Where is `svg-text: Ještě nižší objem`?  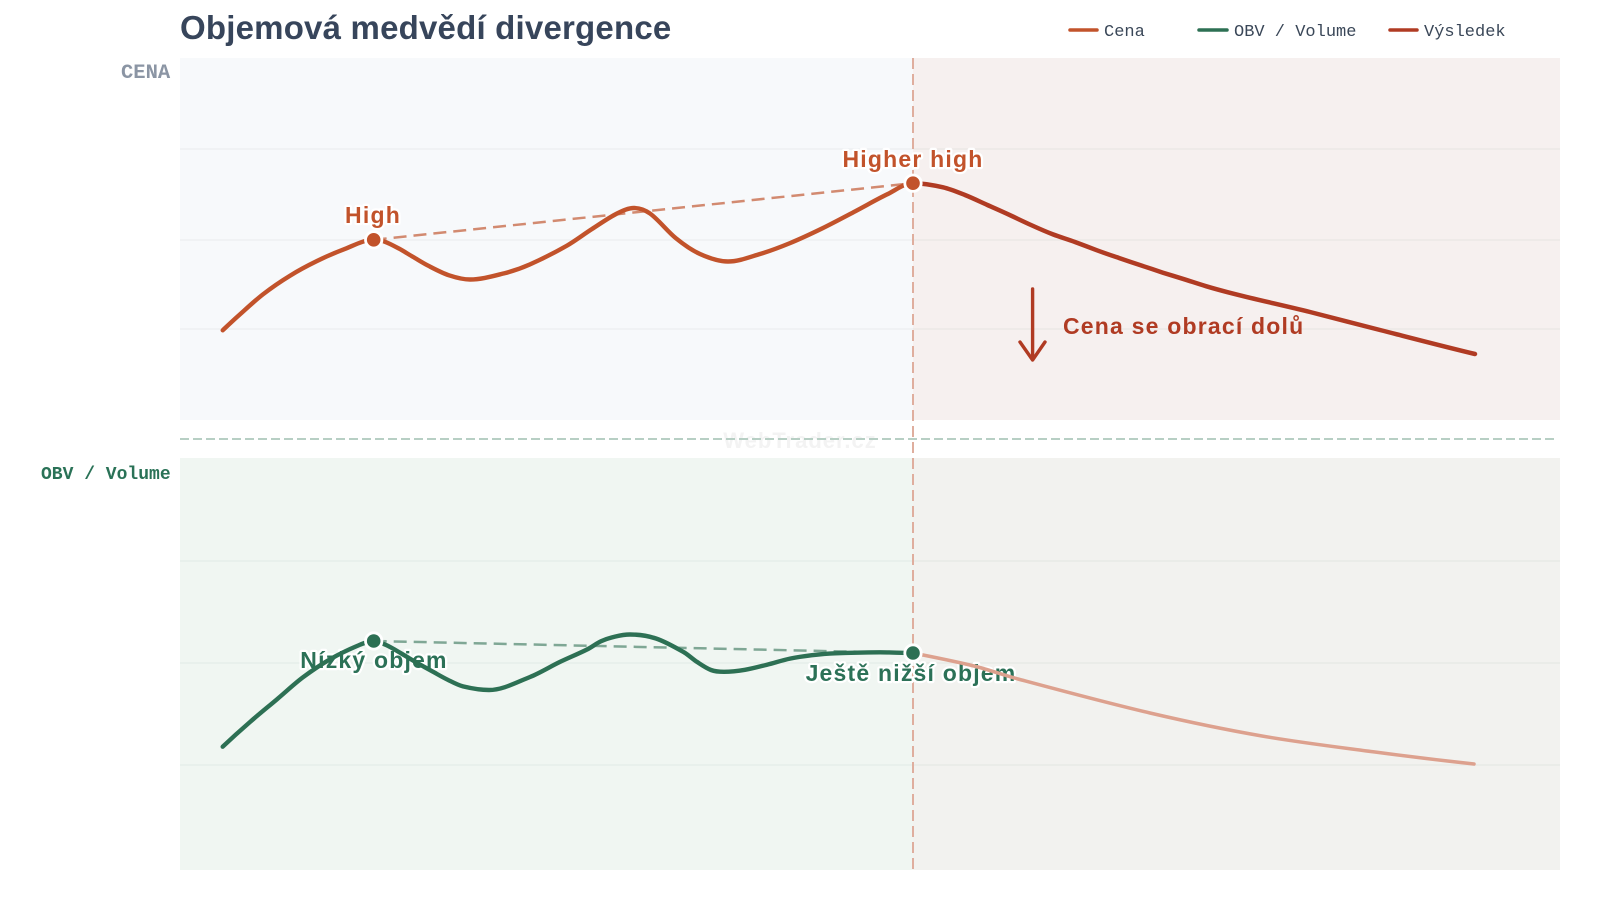
svg-text: Ještě nižší objem is located at coordinates (911, 673).